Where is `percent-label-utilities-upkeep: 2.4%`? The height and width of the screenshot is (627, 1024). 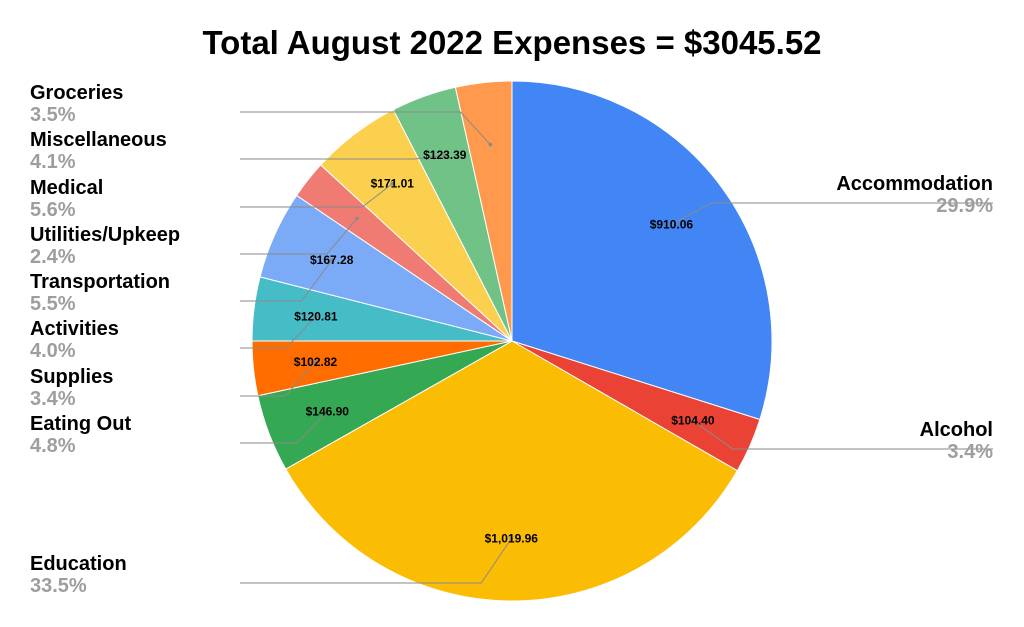 percent-label-utilities-upkeep: 2.4% is located at coordinates (53, 257).